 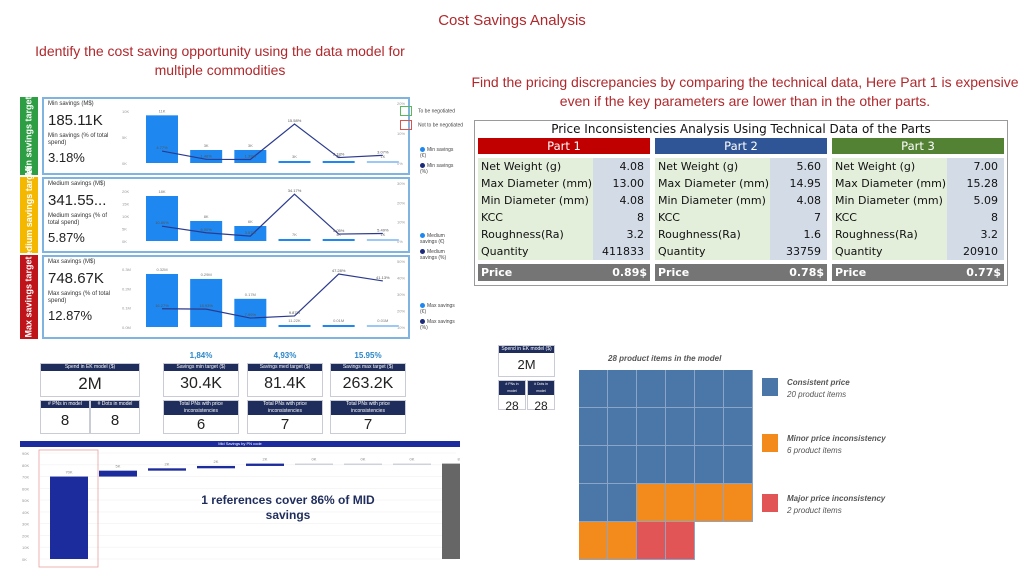 I want to click on highlight-box, so click(x=68, y=508).